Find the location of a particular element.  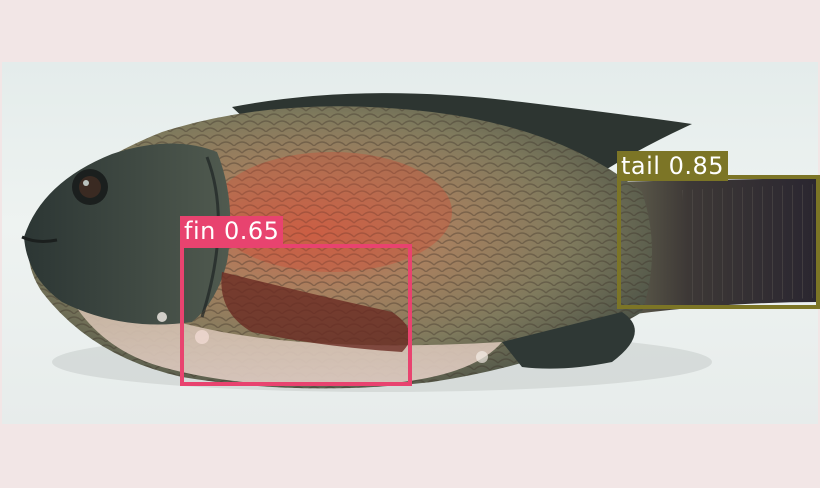

tail-detection-label: tail 0.85 is located at coordinates (673, 166).